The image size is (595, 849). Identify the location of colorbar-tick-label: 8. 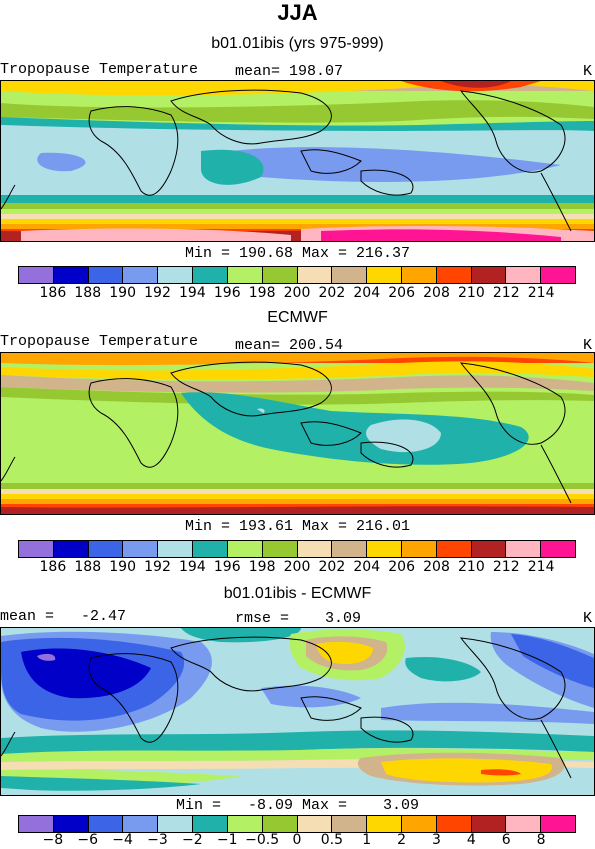
(541, 840).